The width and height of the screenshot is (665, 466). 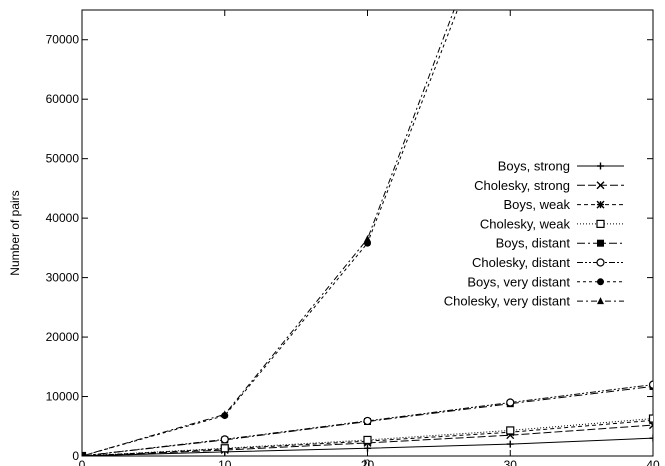 What do you see at coordinates (533, 243) in the screenshot?
I see `legend-label: Boys, distant` at bounding box center [533, 243].